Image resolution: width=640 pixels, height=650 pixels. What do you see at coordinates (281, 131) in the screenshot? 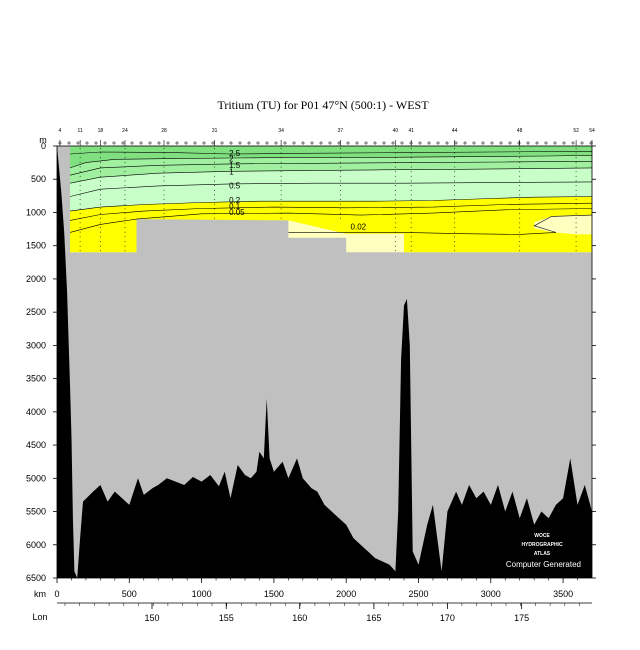
I see `station-label: 34` at bounding box center [281, 131].